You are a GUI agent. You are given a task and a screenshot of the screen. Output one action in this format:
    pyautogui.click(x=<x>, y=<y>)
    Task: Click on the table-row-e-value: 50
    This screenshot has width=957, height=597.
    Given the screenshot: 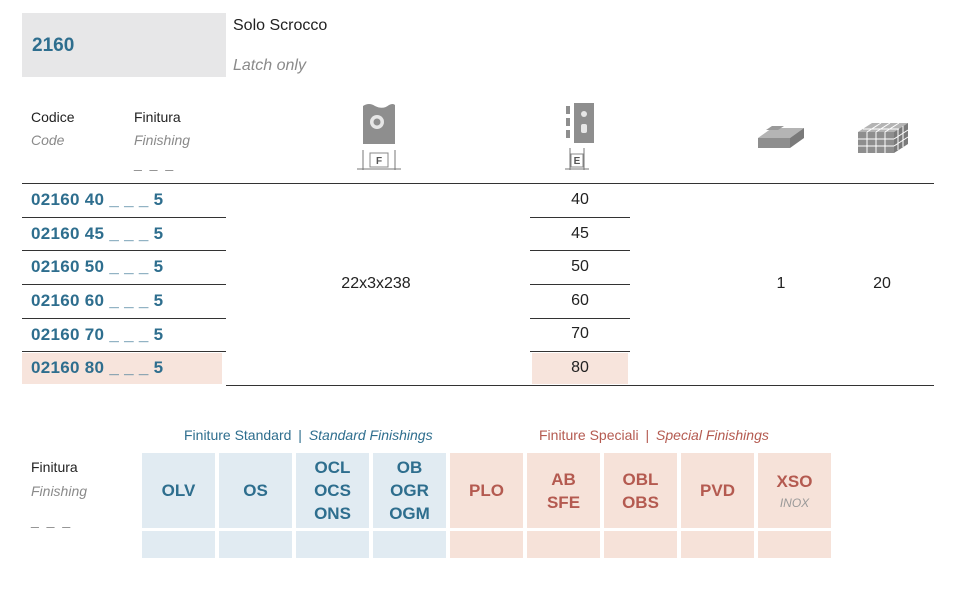 What is the action you would take?
    pyautogui.click(x=580, y=266)
    